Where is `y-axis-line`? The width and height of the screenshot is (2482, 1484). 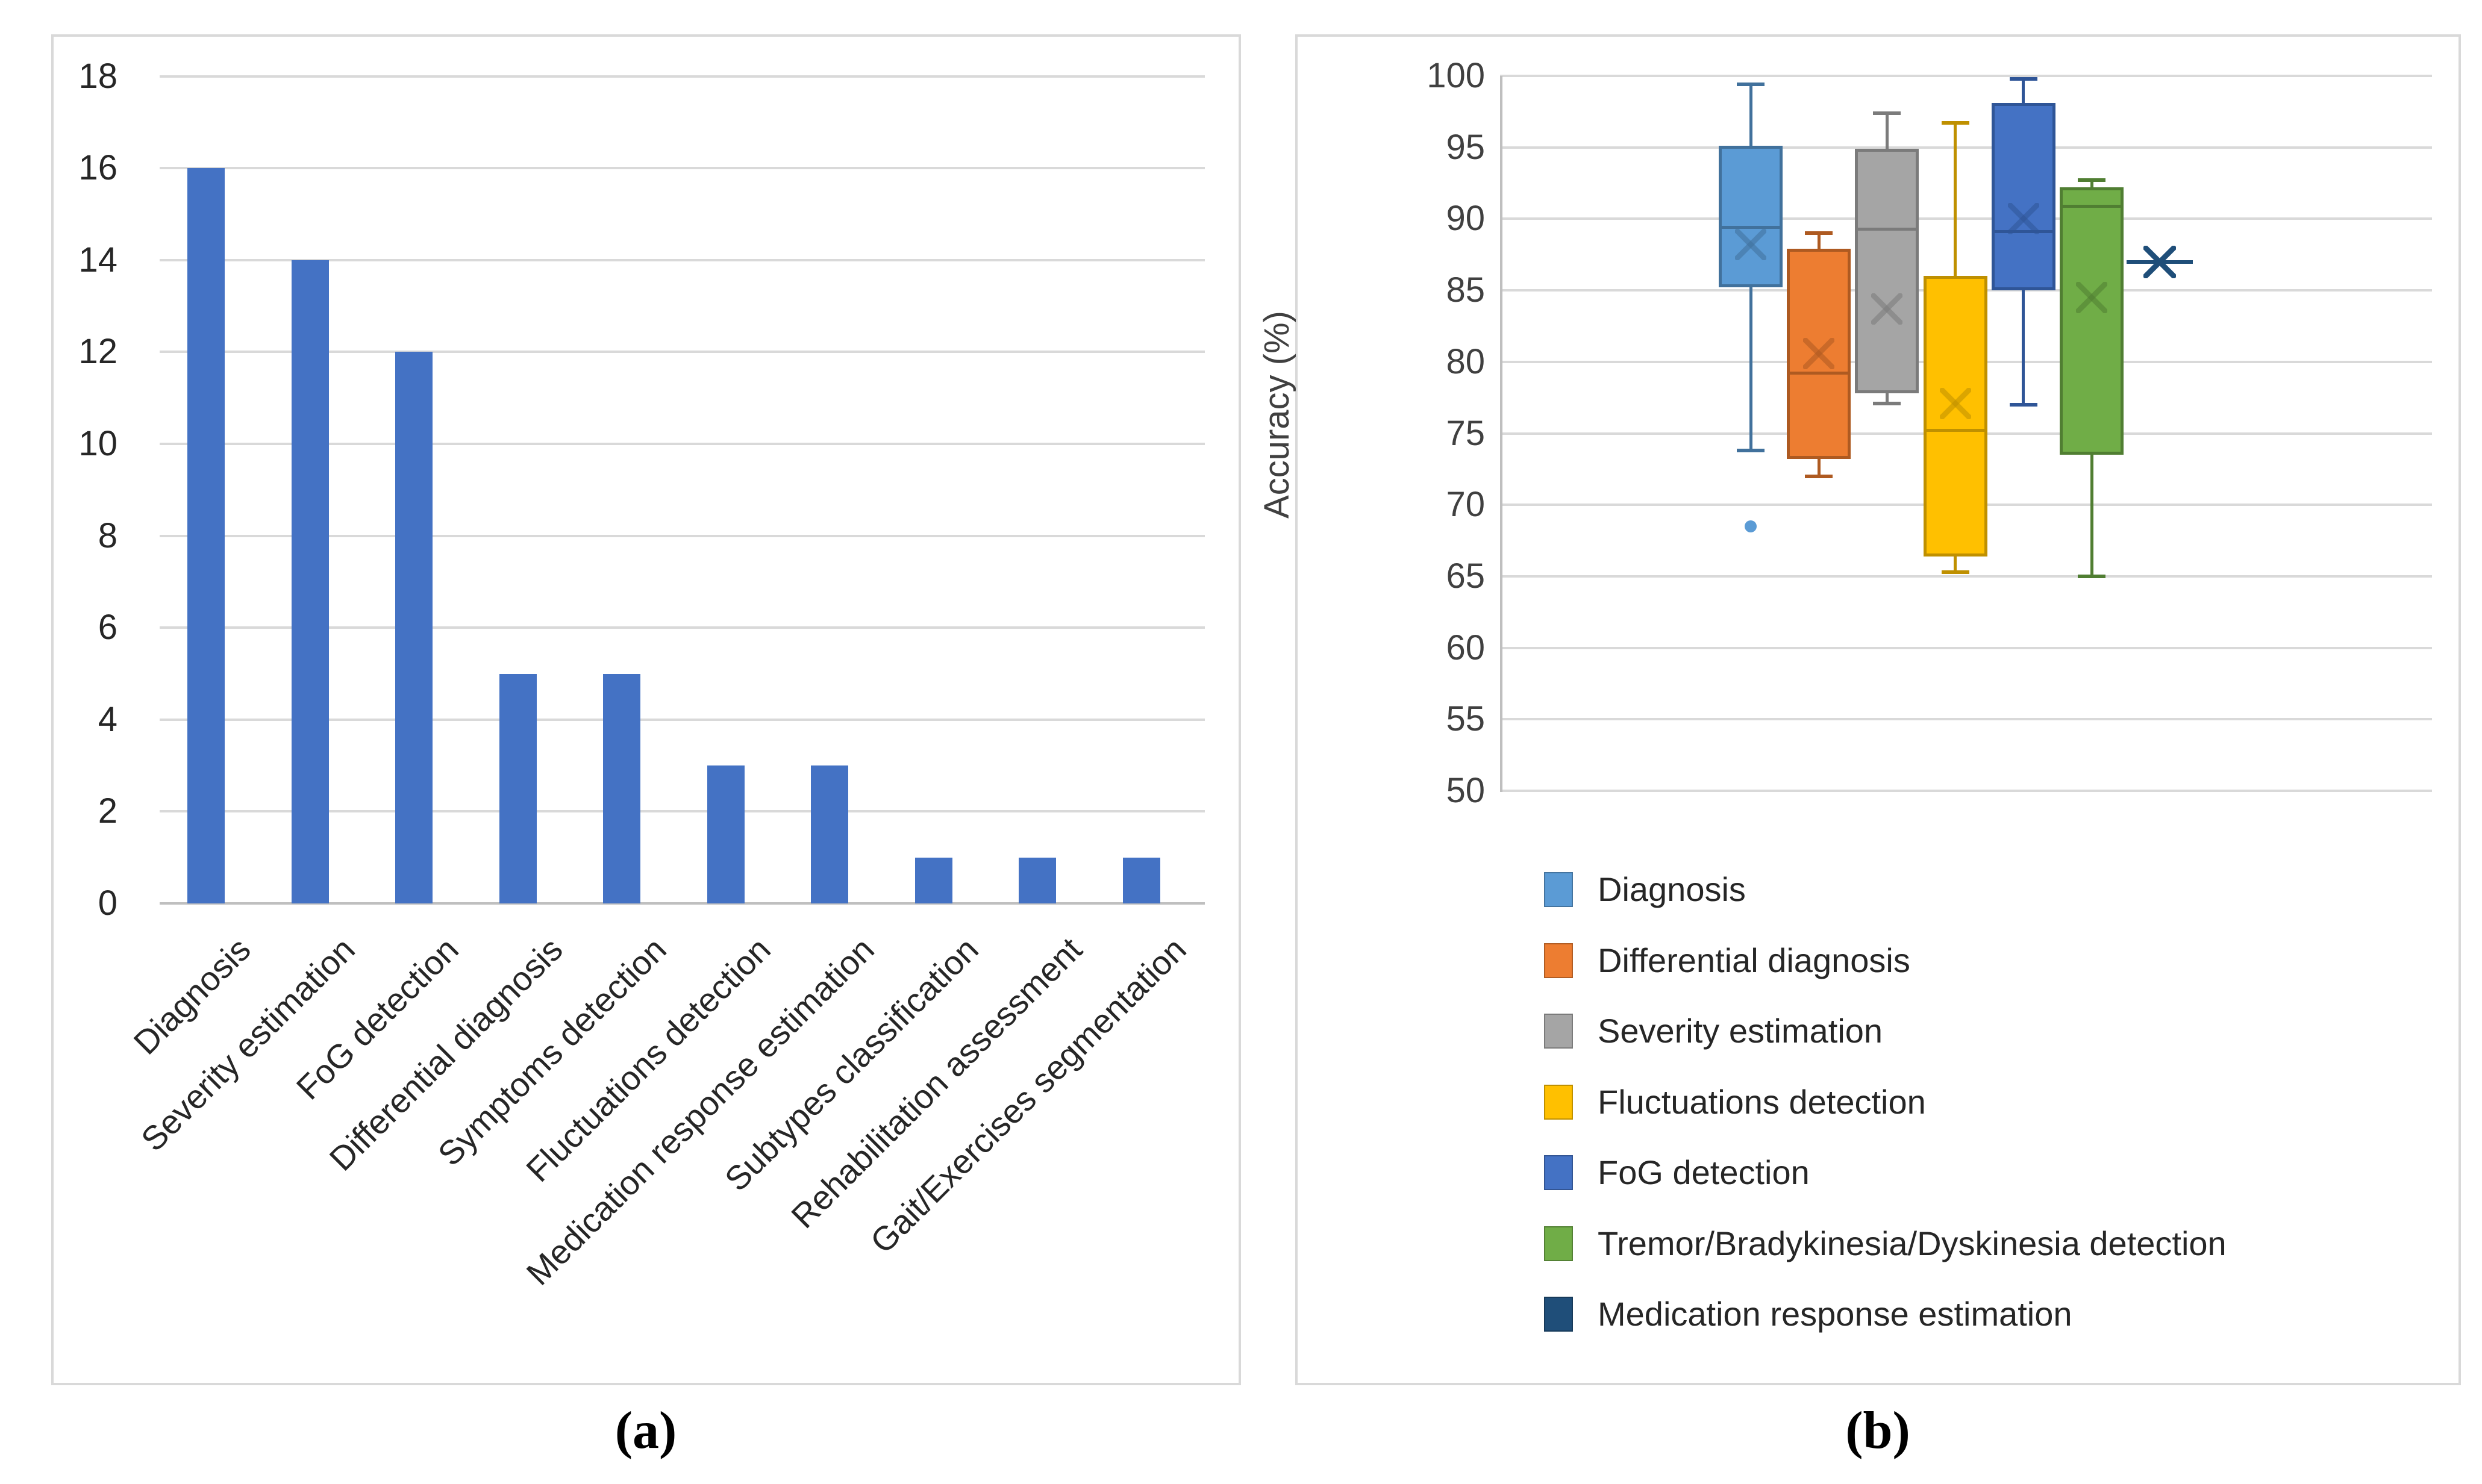
y-axis-line is located at coordinates (1501, 434).